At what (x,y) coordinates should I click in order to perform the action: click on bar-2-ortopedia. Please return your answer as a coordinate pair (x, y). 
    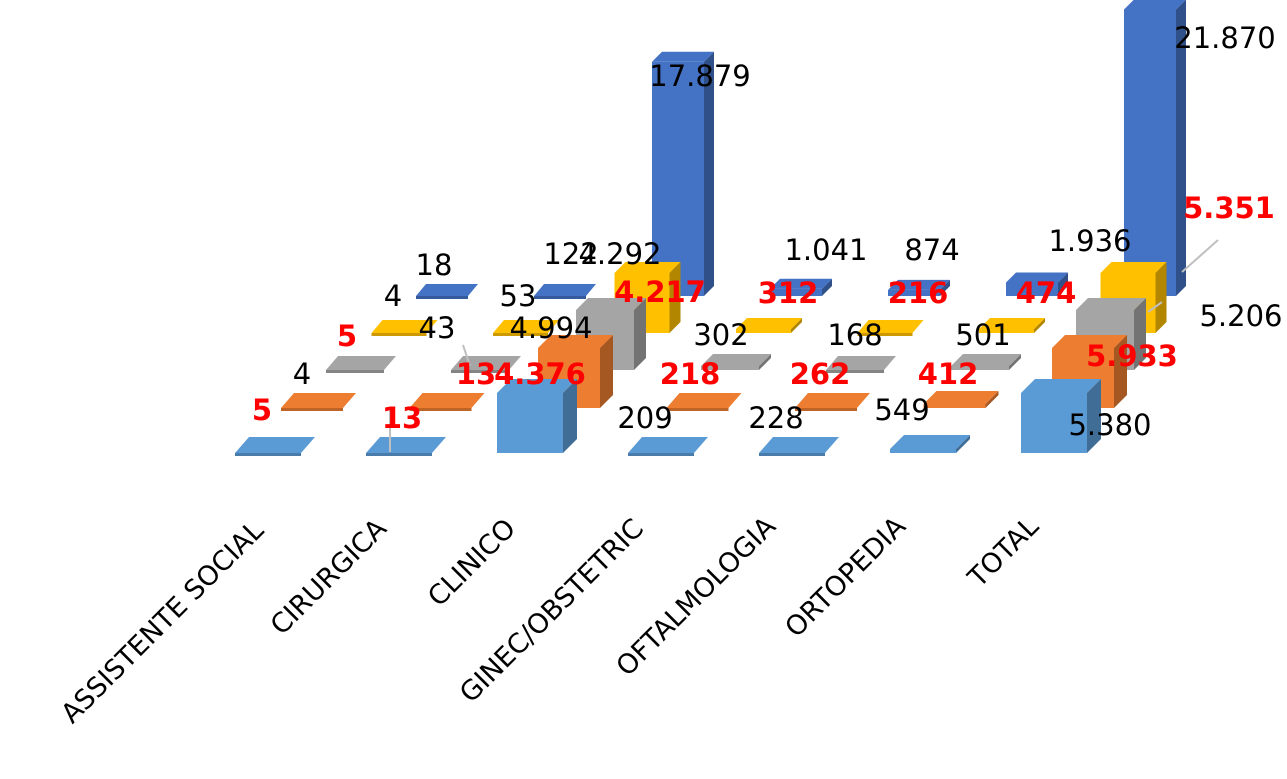
    Looking at the image, I should click on (961, 399).